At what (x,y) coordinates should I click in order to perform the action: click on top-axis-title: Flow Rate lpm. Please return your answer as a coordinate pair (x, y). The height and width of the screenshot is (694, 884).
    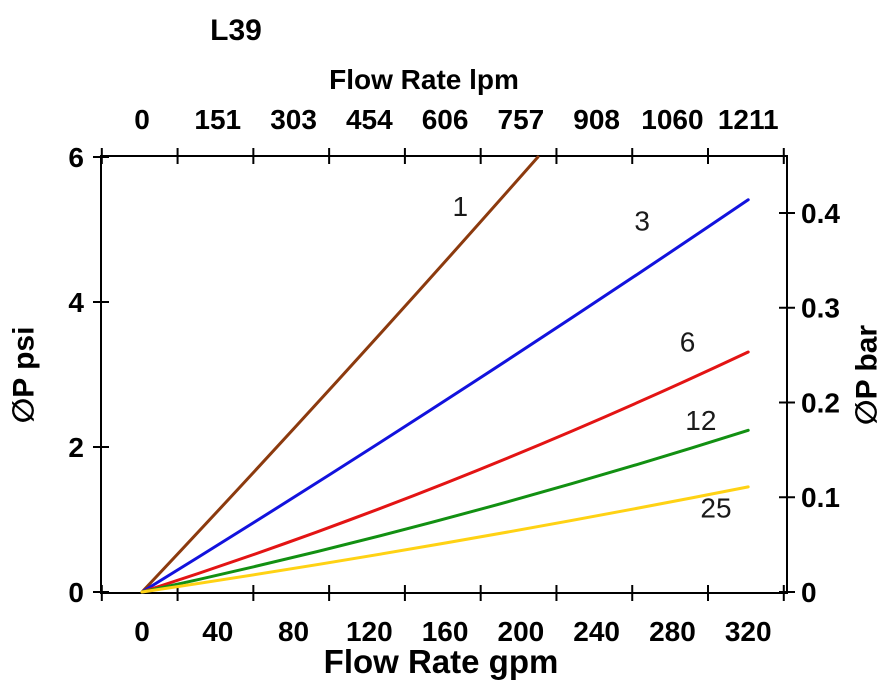
    Looking at the image, I should click on (424, 79).